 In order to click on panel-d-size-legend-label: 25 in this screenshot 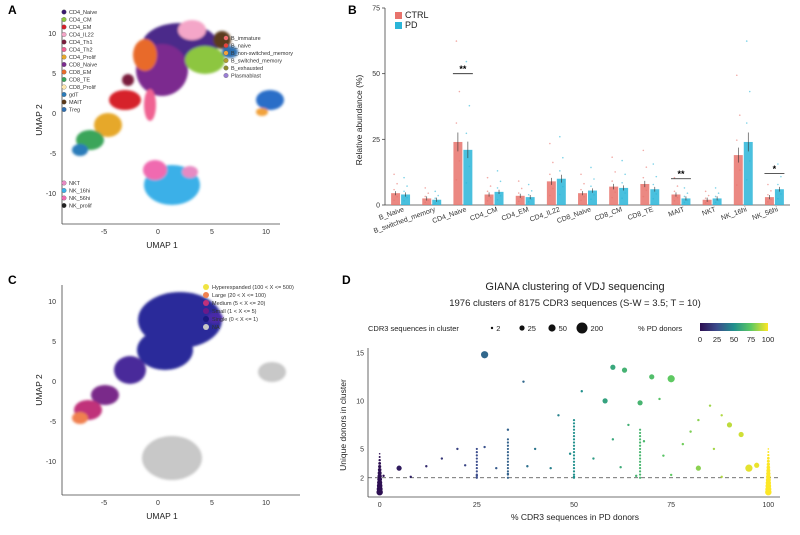, I will do `click(532, 328)`.